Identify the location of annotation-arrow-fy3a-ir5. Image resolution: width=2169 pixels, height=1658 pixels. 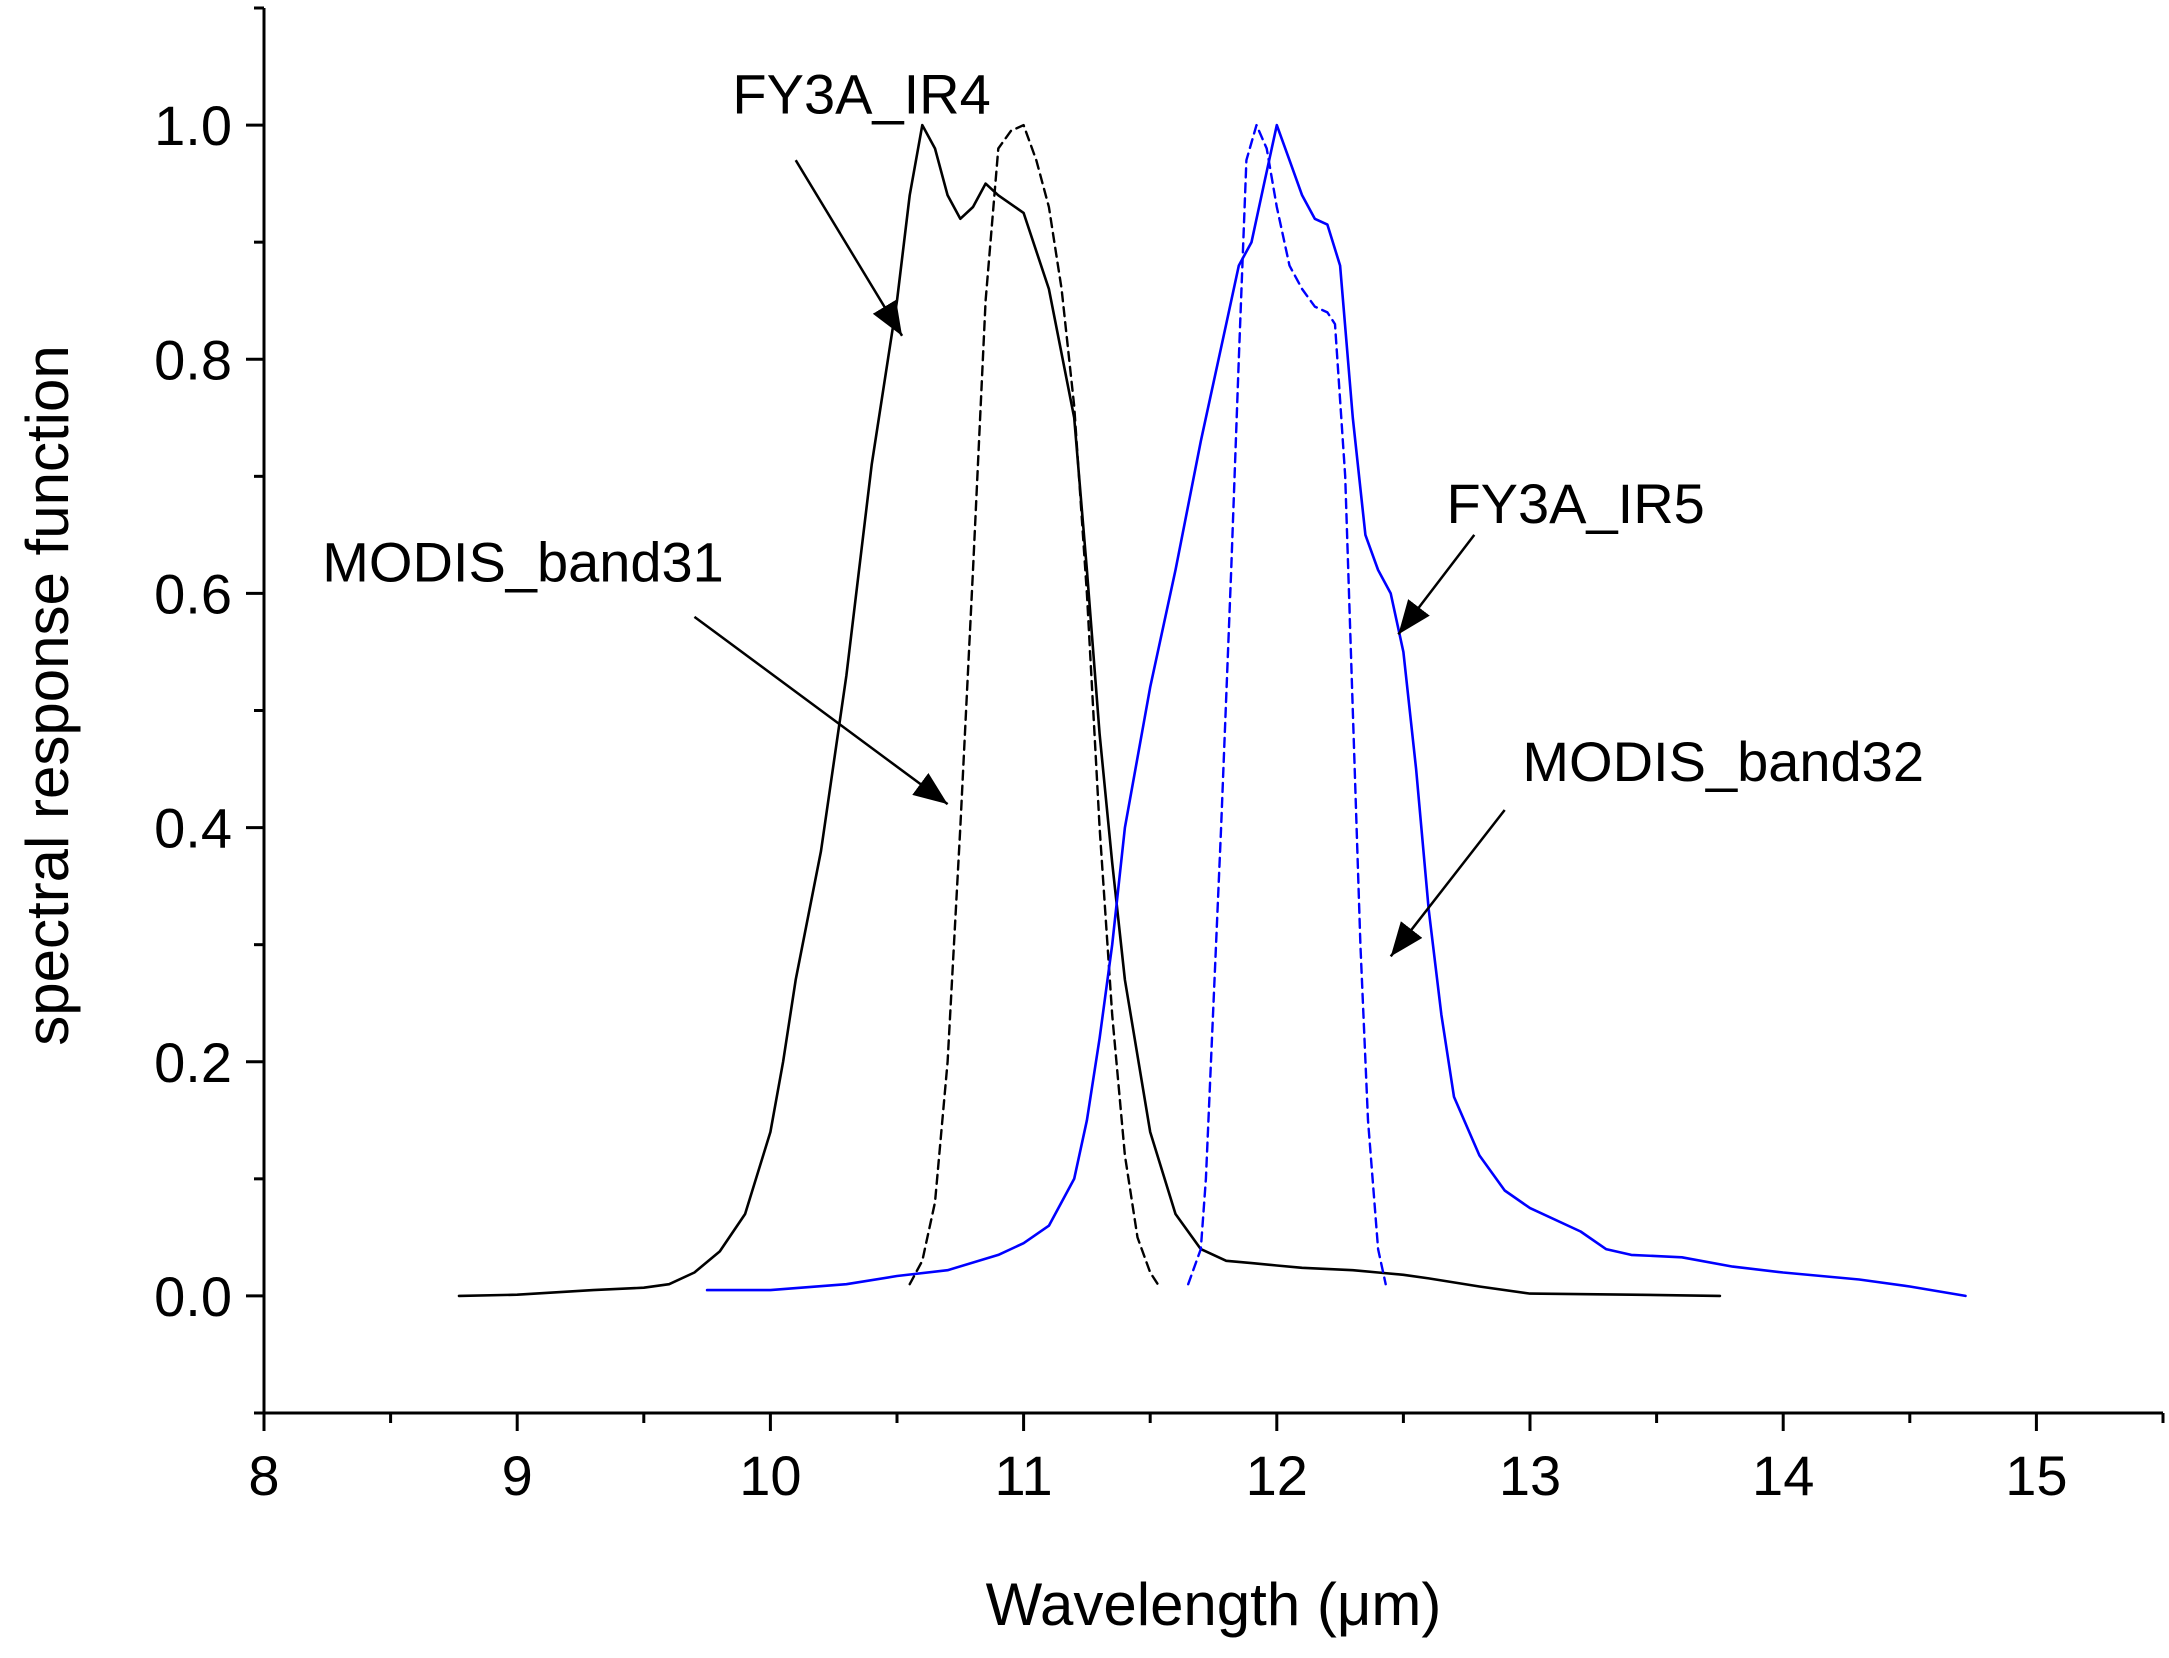
(1436, 585).